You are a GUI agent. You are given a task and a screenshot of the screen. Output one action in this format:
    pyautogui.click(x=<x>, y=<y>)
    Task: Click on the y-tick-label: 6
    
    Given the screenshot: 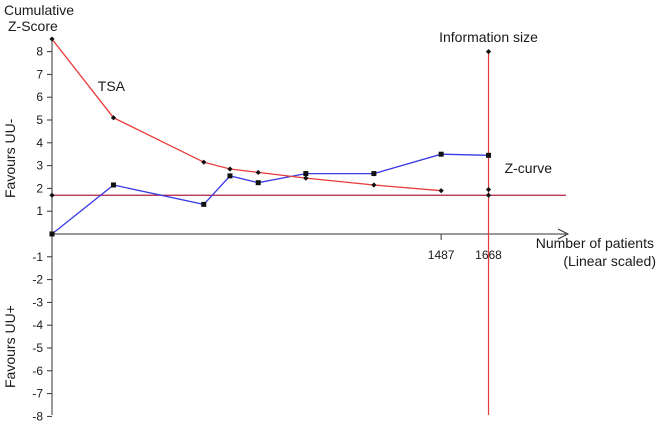 What is the action you would take?
    pyautogui.click(x=39, y=97)
    